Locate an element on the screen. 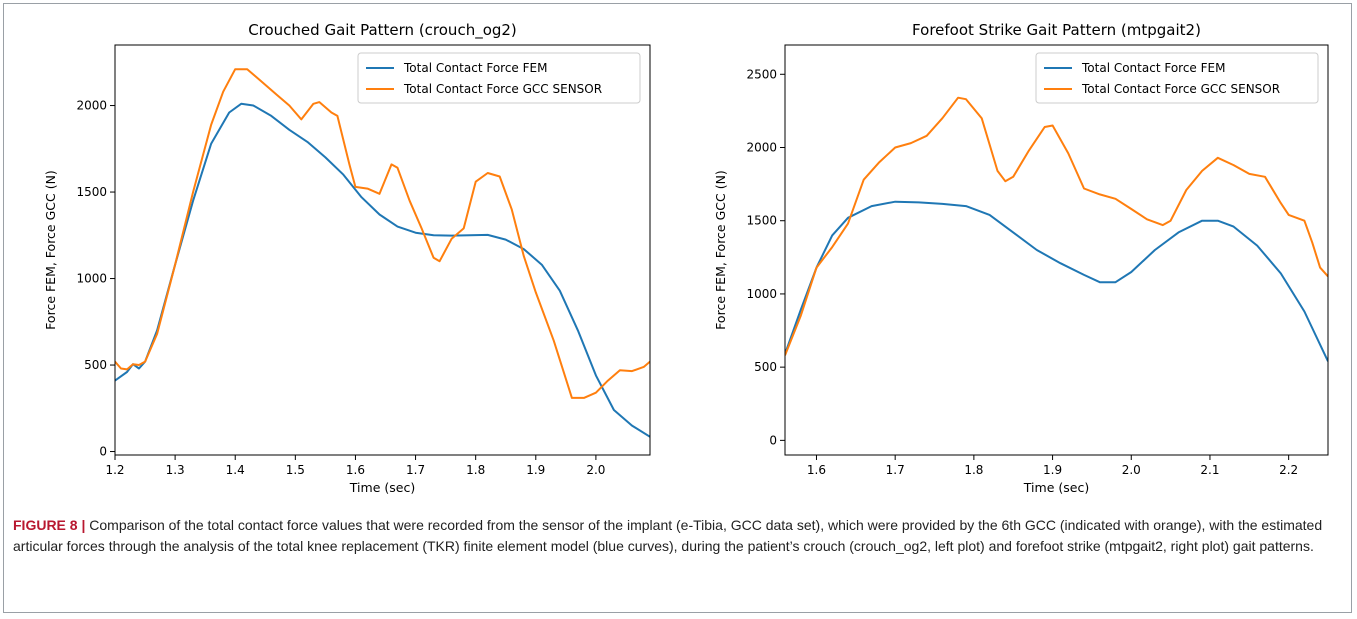  chart-title: Crouched Gait Pattern (crouch_og2) is located at coordinates (382, 30).